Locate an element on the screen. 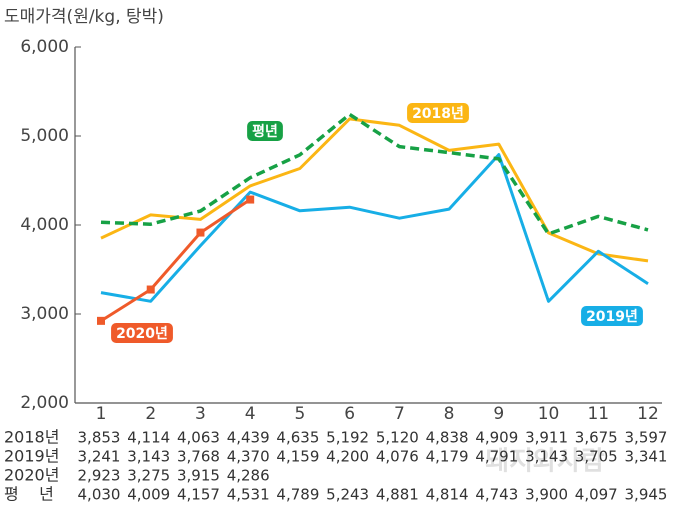 The image size is (680, 517). y-tick-label: 2,000 is located at coordinates (44, 403).